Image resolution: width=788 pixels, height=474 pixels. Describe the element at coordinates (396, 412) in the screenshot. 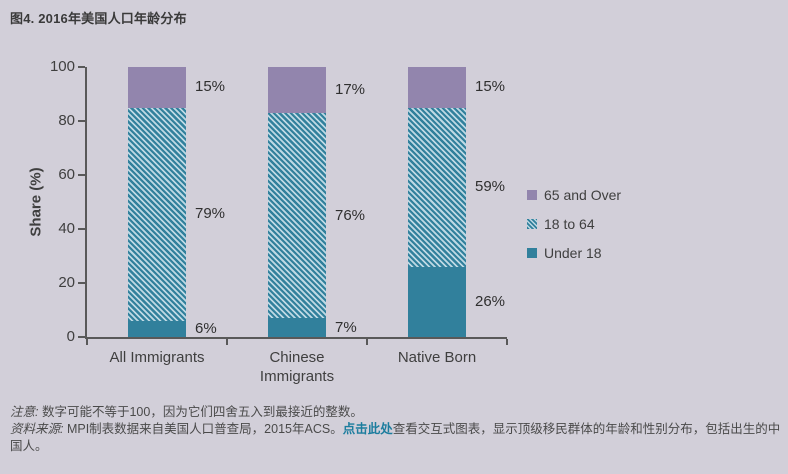

I see `note-line: 注意: 数字可能不等于100，因为它们四舍五入到最接近的整数。` at that location.